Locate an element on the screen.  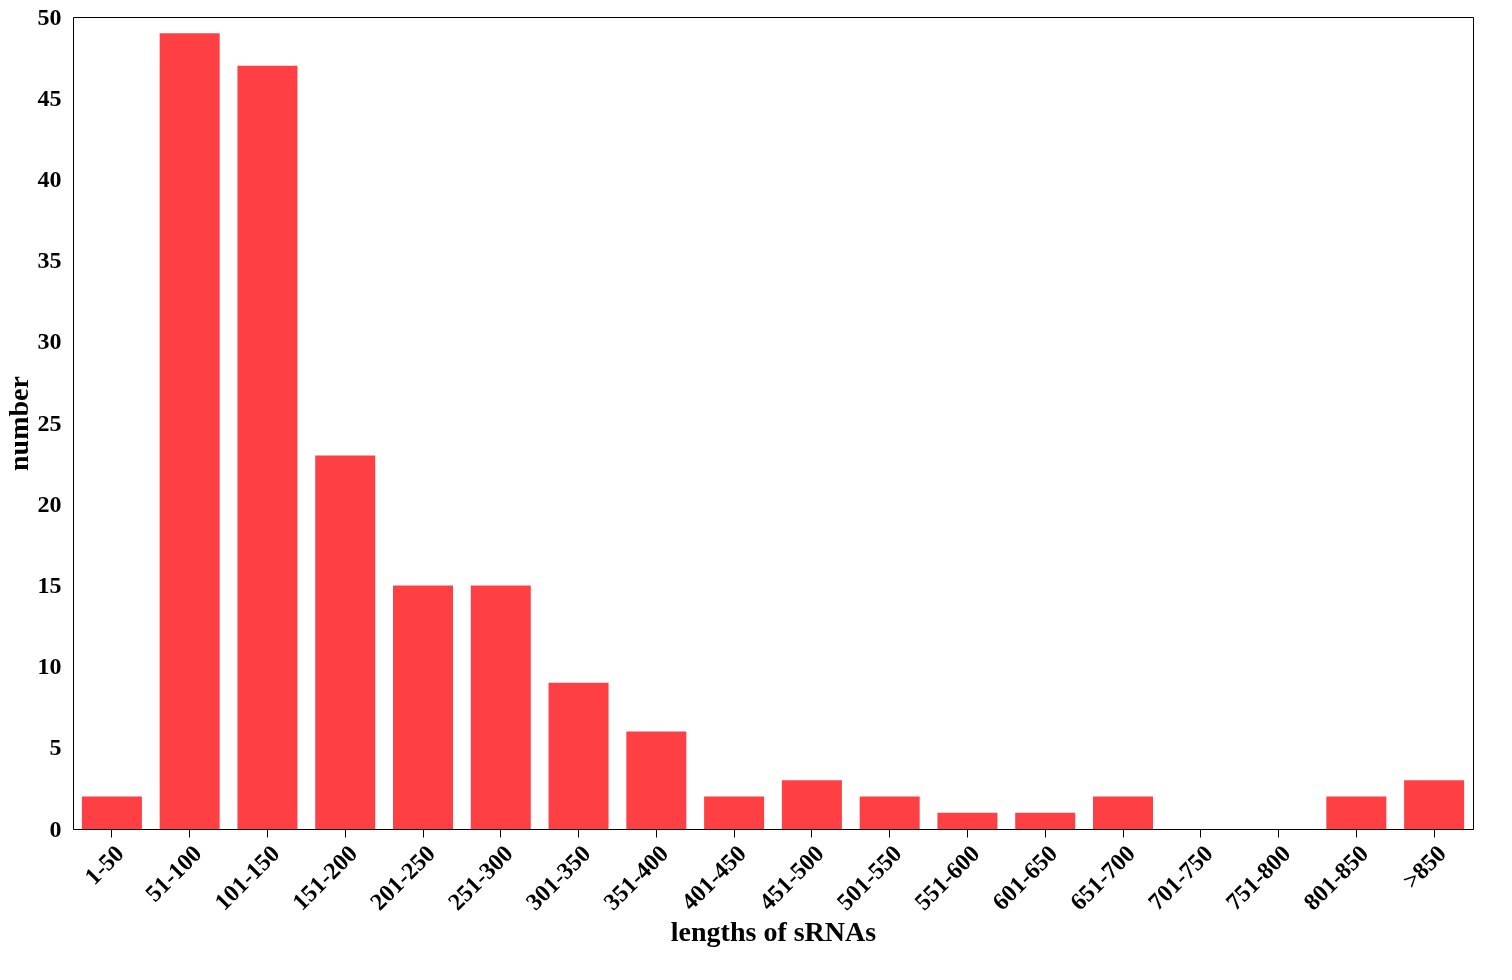
y-axis-title: number is located at coordinates (18, 423).